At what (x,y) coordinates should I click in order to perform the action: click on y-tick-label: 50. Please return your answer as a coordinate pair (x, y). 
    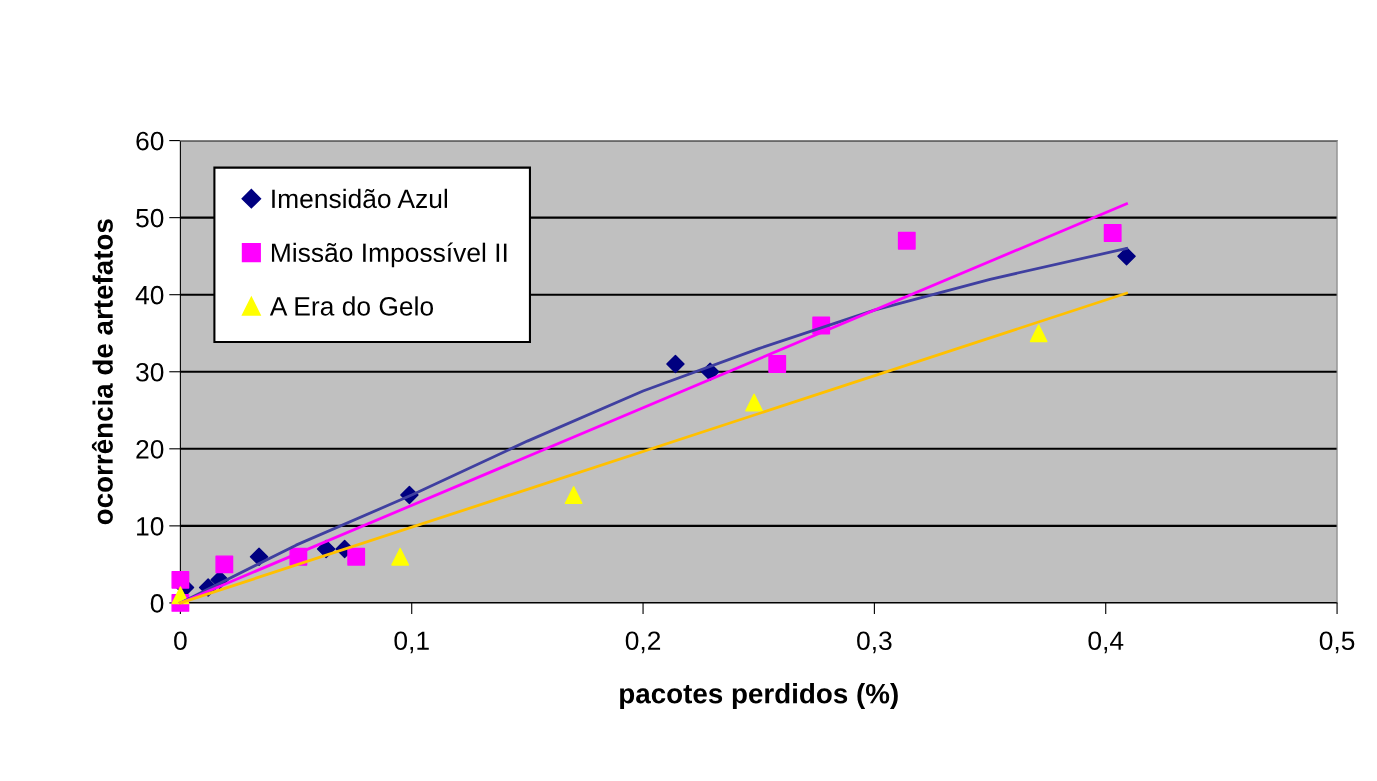
    Looking at the image, I should click on (150, 218).